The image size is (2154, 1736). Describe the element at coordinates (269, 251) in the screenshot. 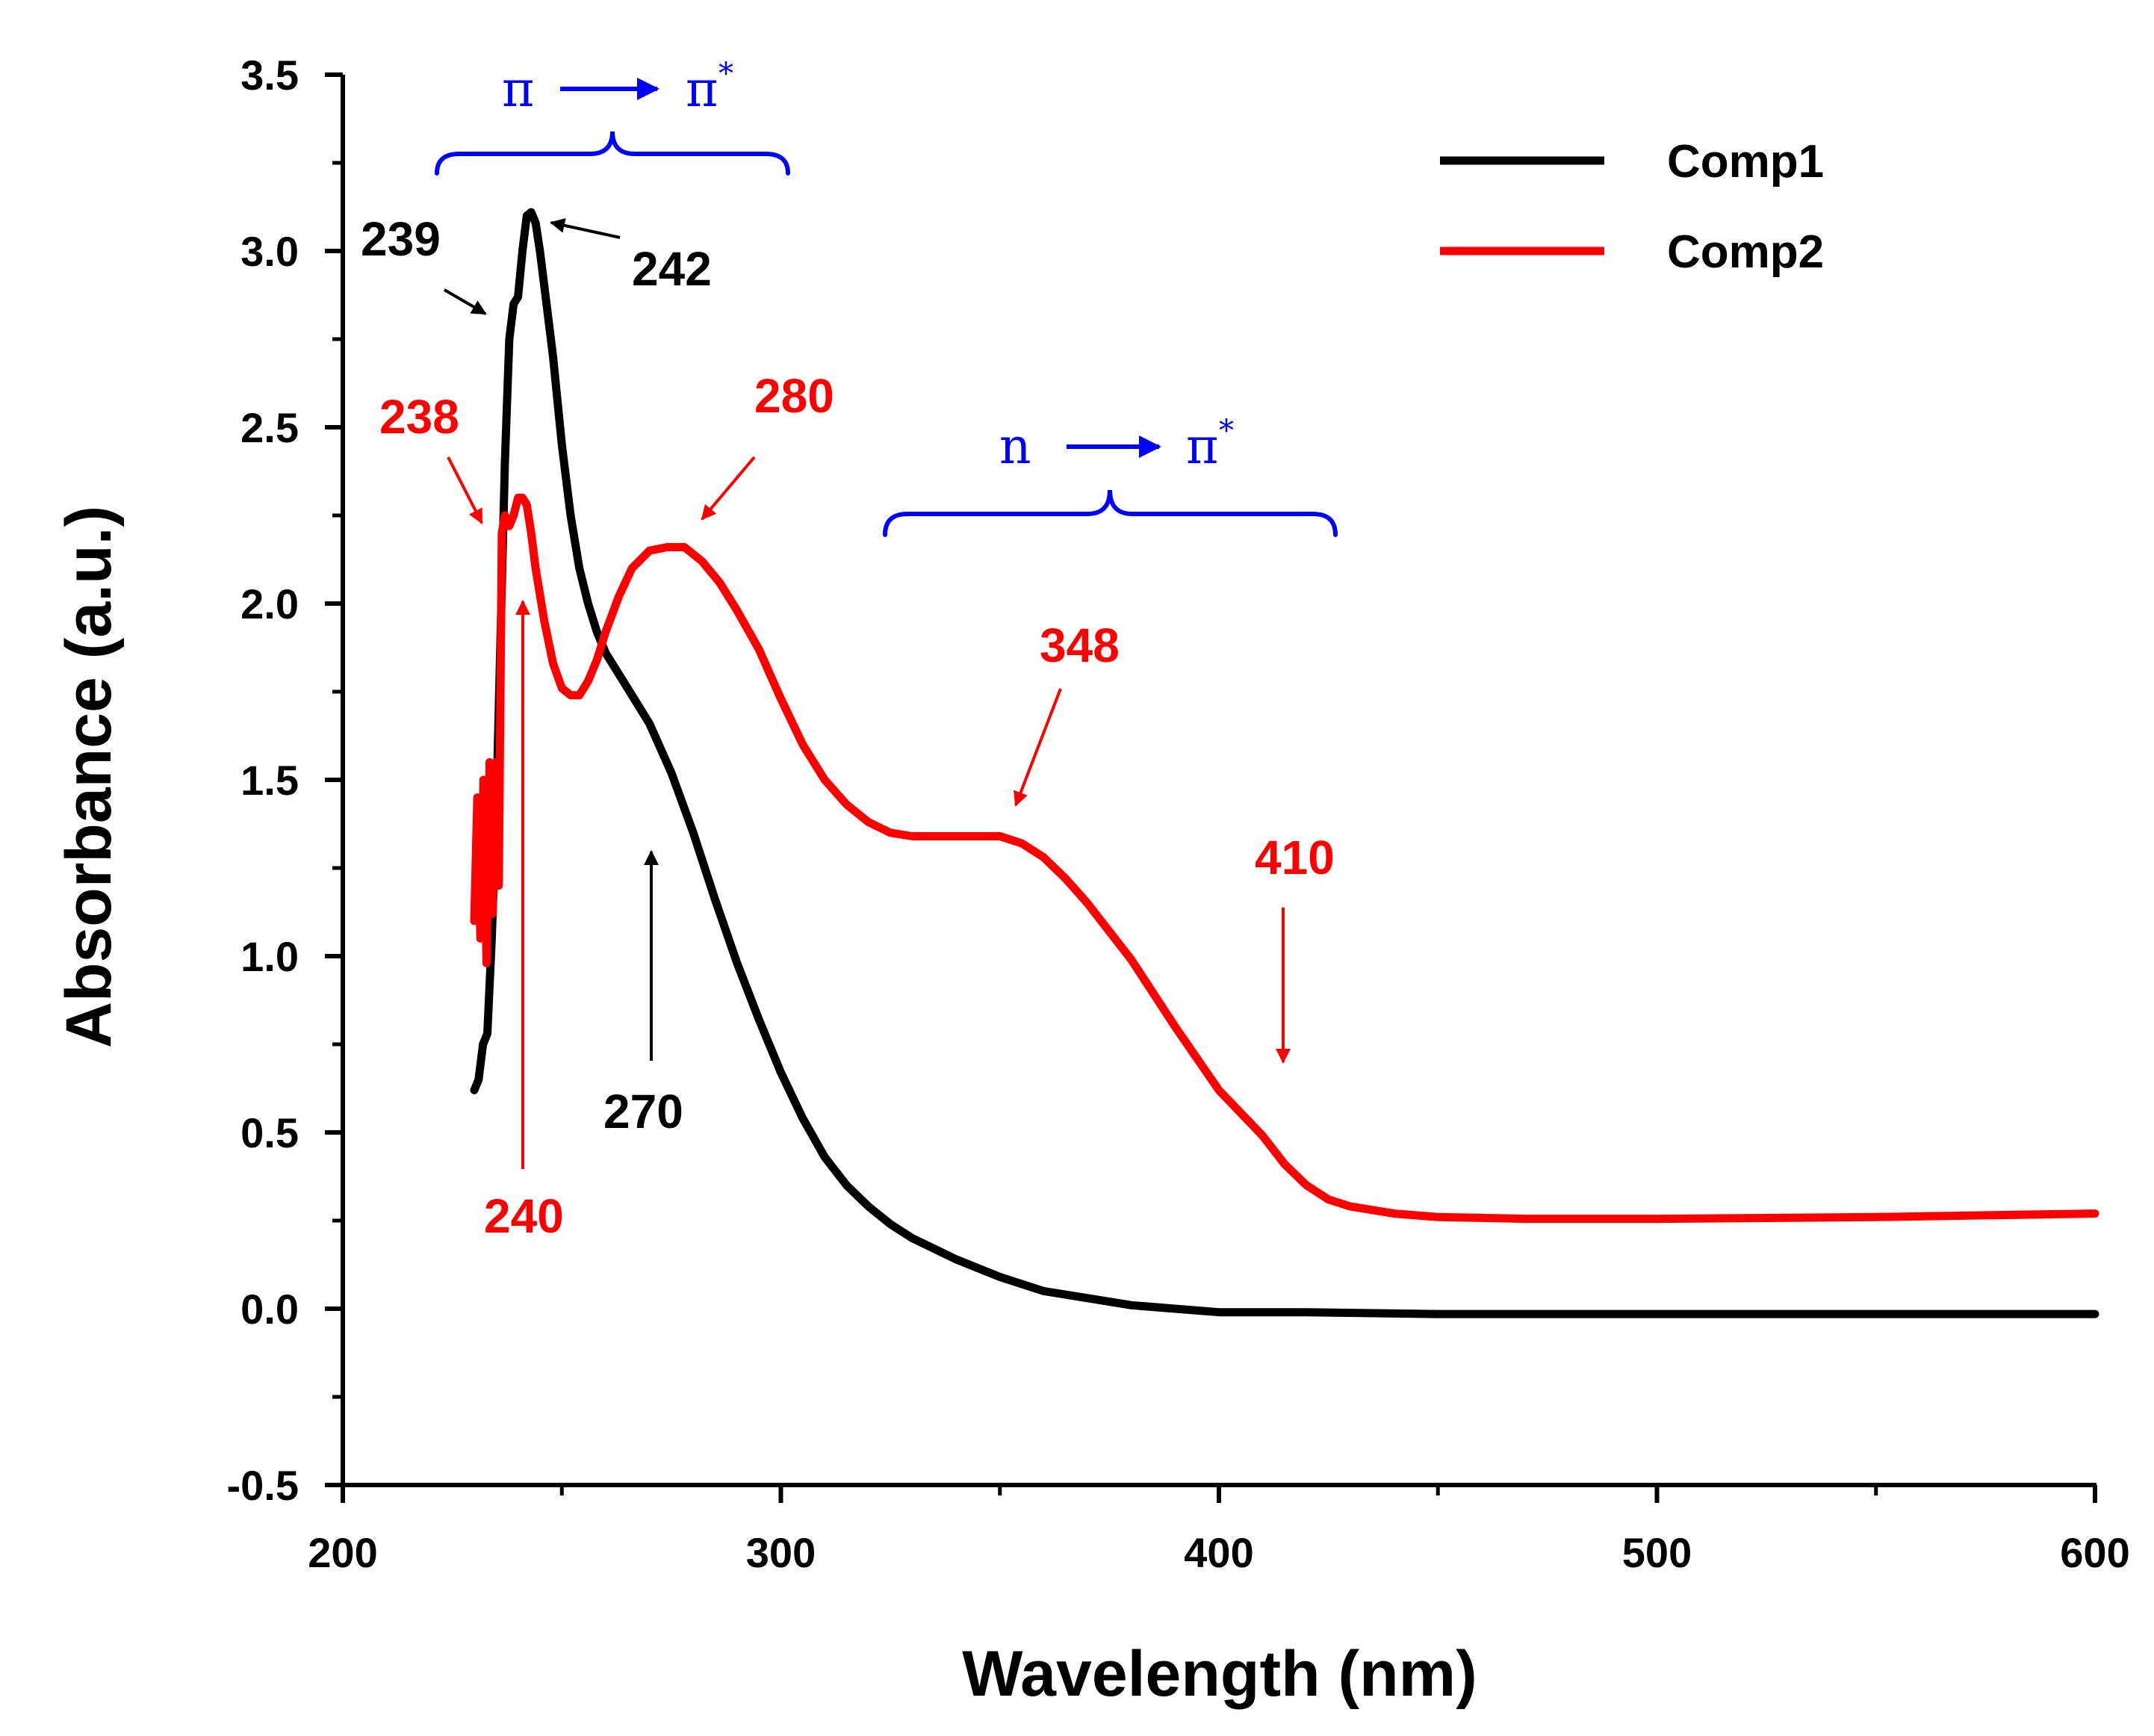

I see `y-tick-label: 3.0` at that location.